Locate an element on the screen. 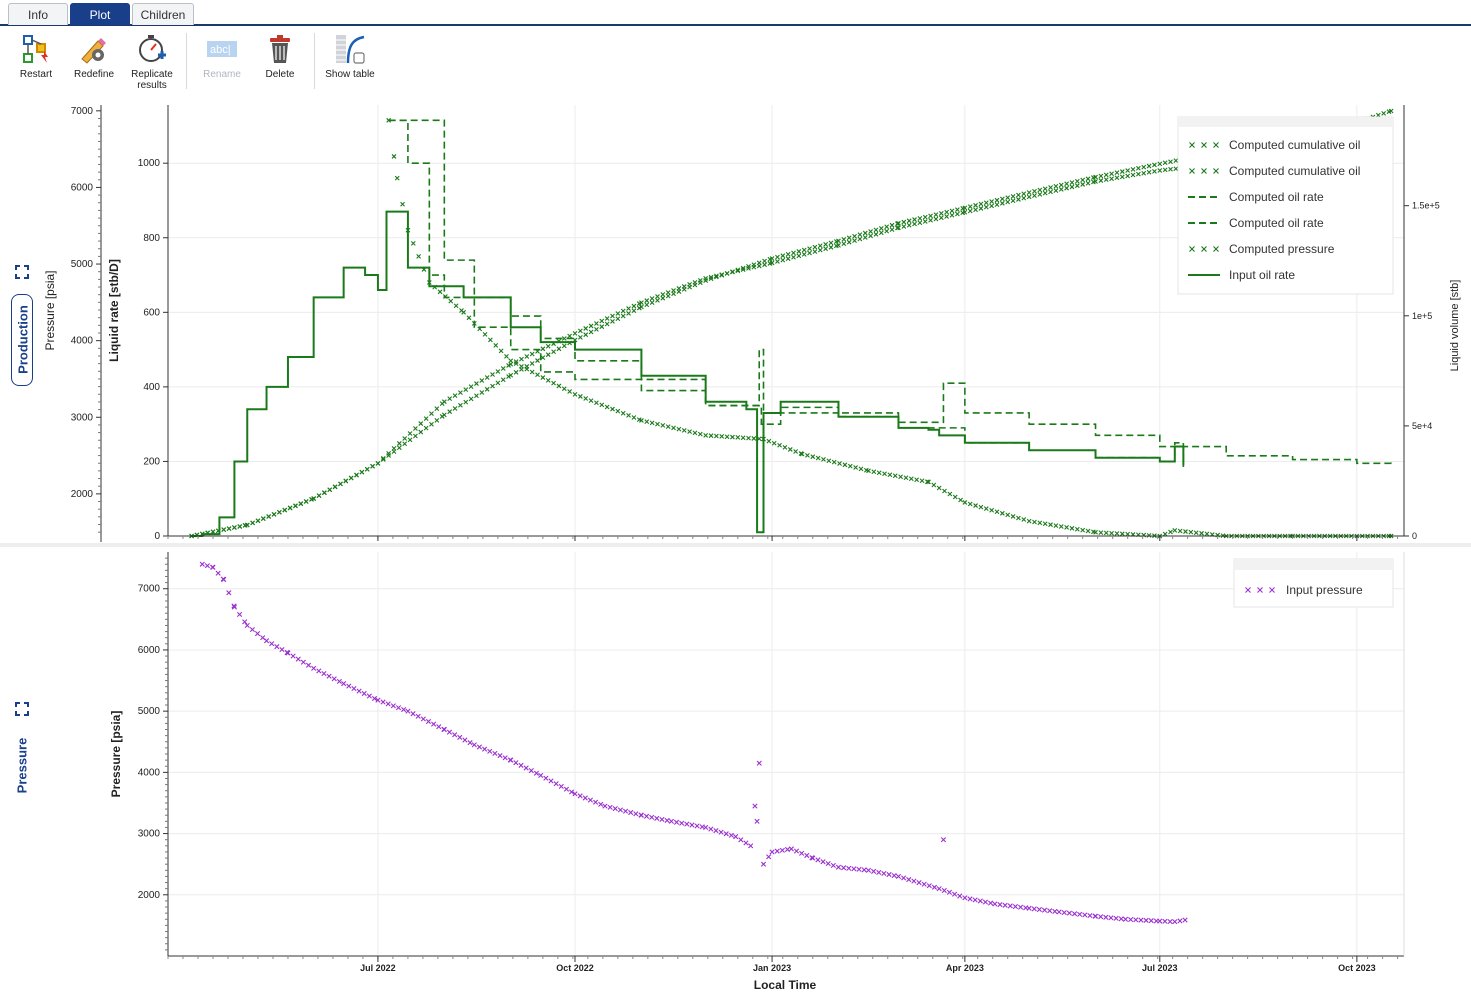 This screenshot has height=996, width=1471. delete-button: Delete is located at coordinates (280, 56).